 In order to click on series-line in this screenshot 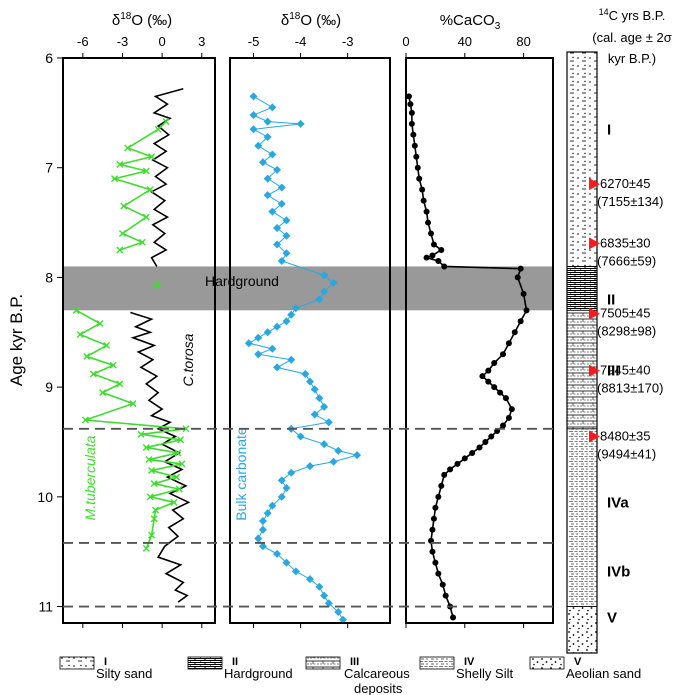, I will do `click(160, 457)`.